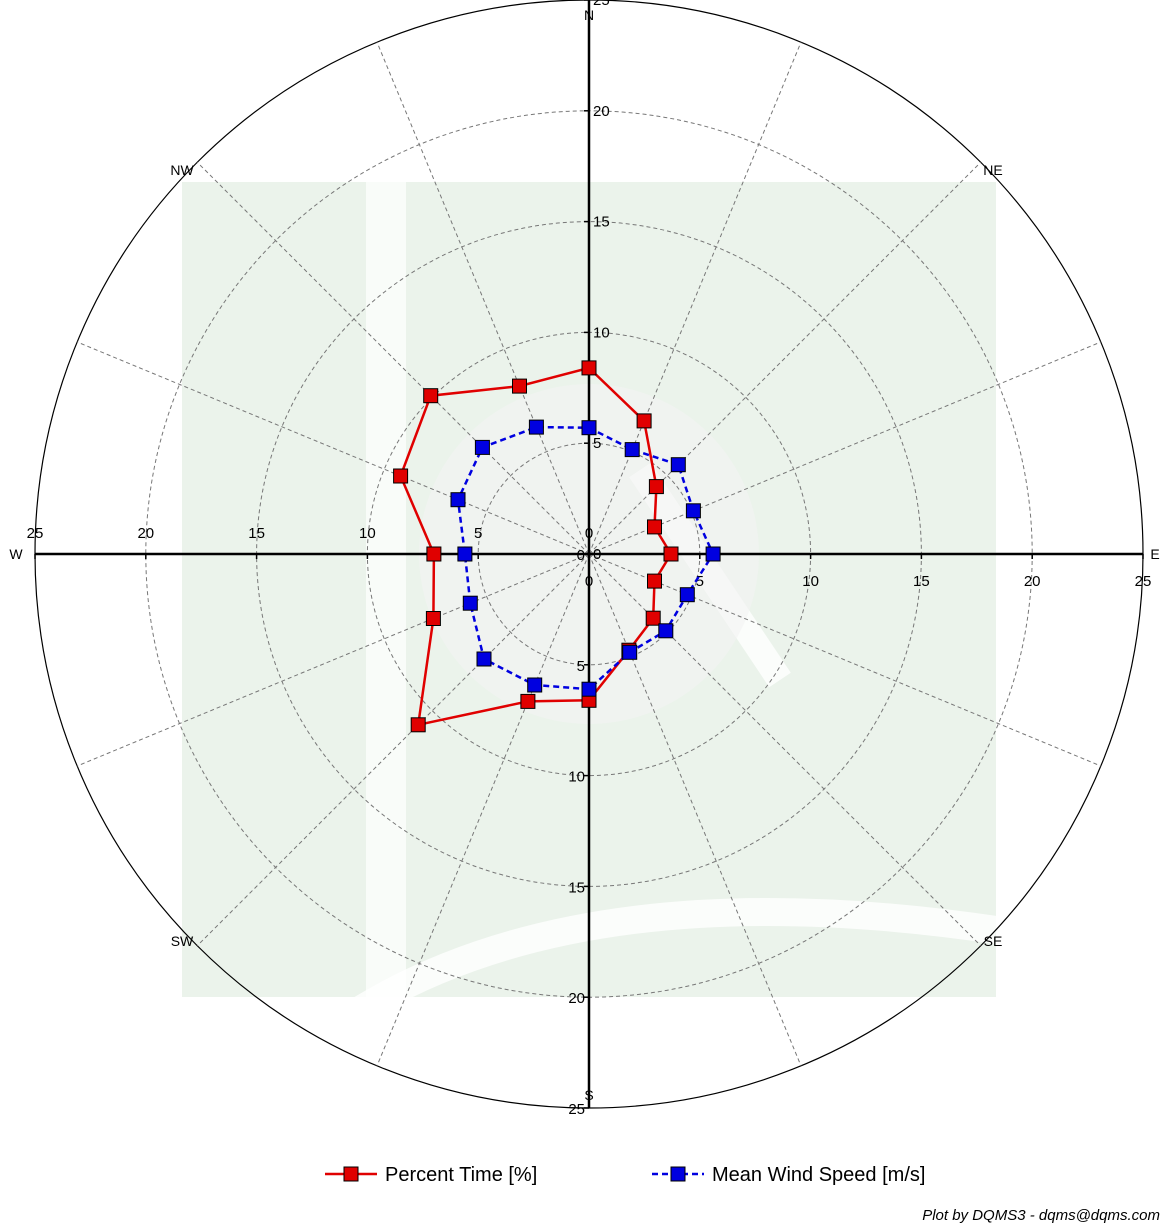  I want to click on direction-label-sw: SW, so click(182, 941).